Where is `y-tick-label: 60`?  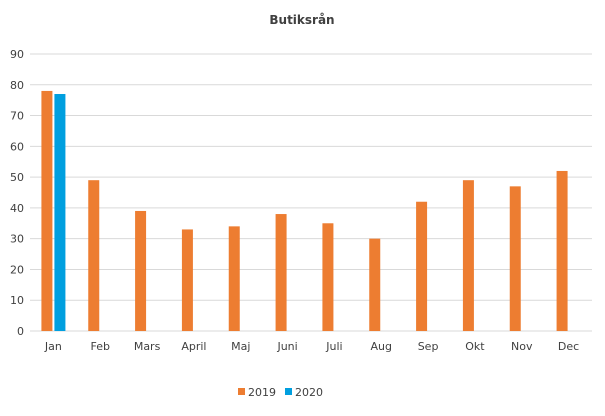 y-tick-label: 60 is located at coordinates (17, 146).